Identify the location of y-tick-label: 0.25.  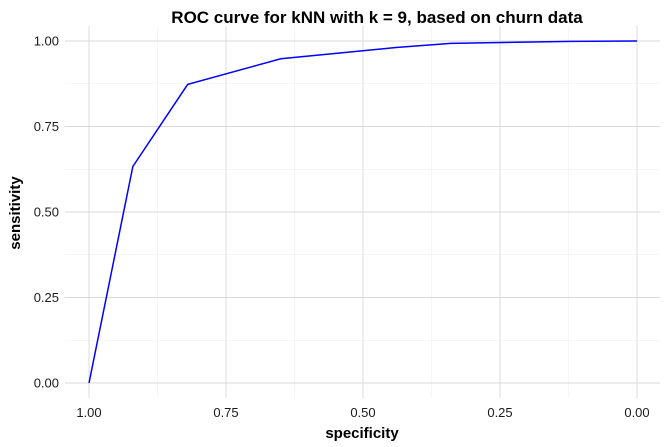
(46, 297).